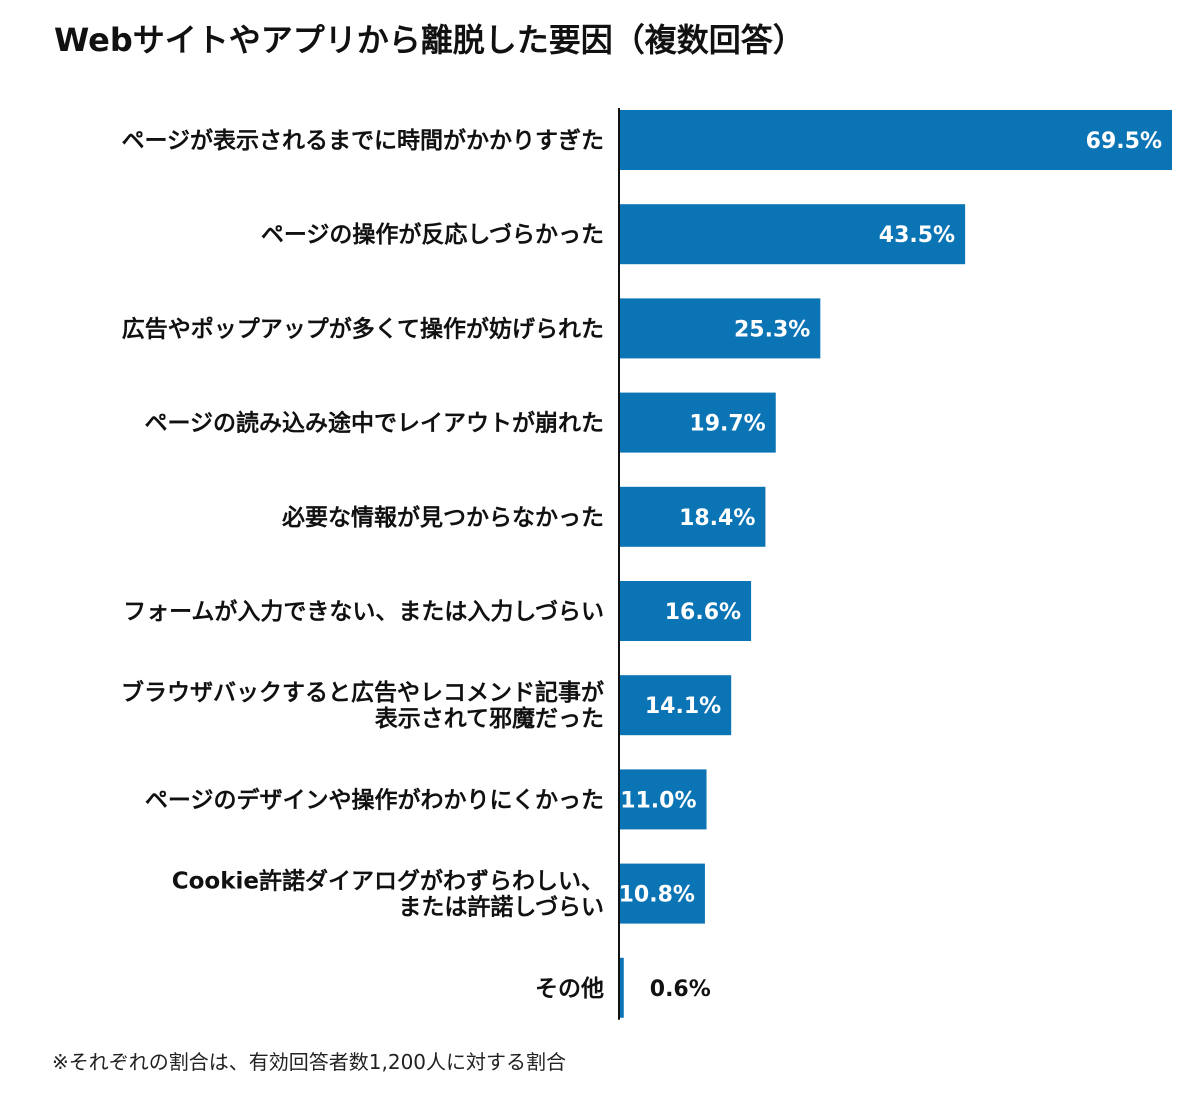  What do you see at coordinates (374, 423) in the screenshot?
I see `category-label-3: ページの読み込み途中でレイアウトが崩れた` at bounding box center [374, 423].